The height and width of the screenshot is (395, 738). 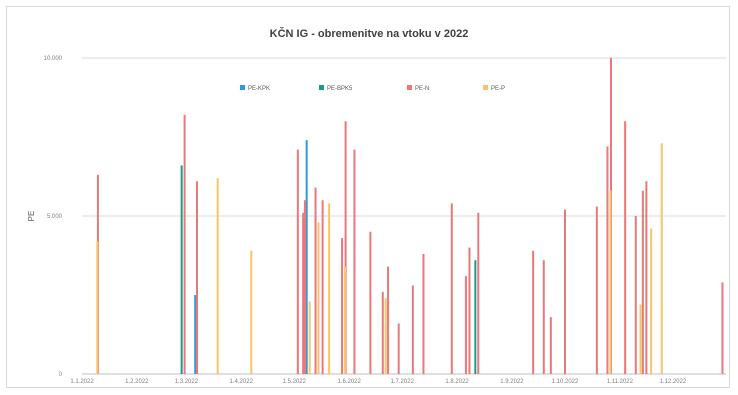 What do you see at coordinates (31, 216) in the screenshot?
I see `y-axis-label: PE` at bounding box center [31, 216].